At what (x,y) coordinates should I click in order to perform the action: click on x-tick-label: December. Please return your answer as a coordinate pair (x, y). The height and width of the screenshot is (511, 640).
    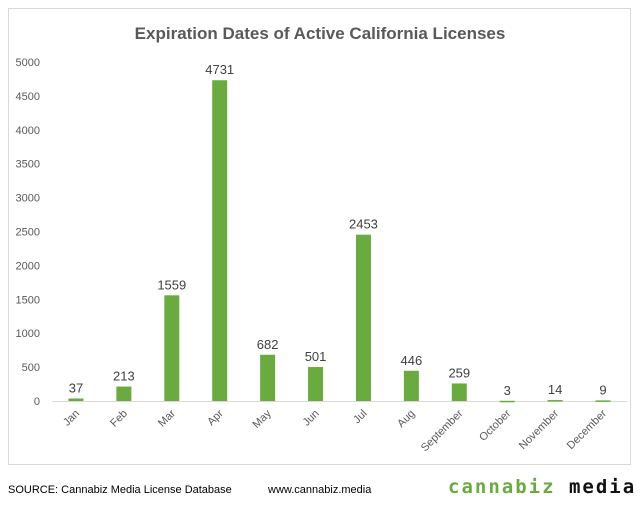
    Looking at the image, I should click on (587, 429).